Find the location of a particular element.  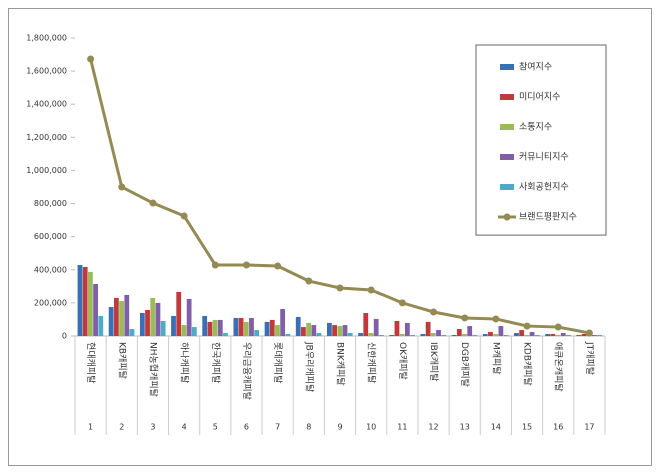

x-tick-label: 신한캐피탈 is located at coordinates (371, 362).